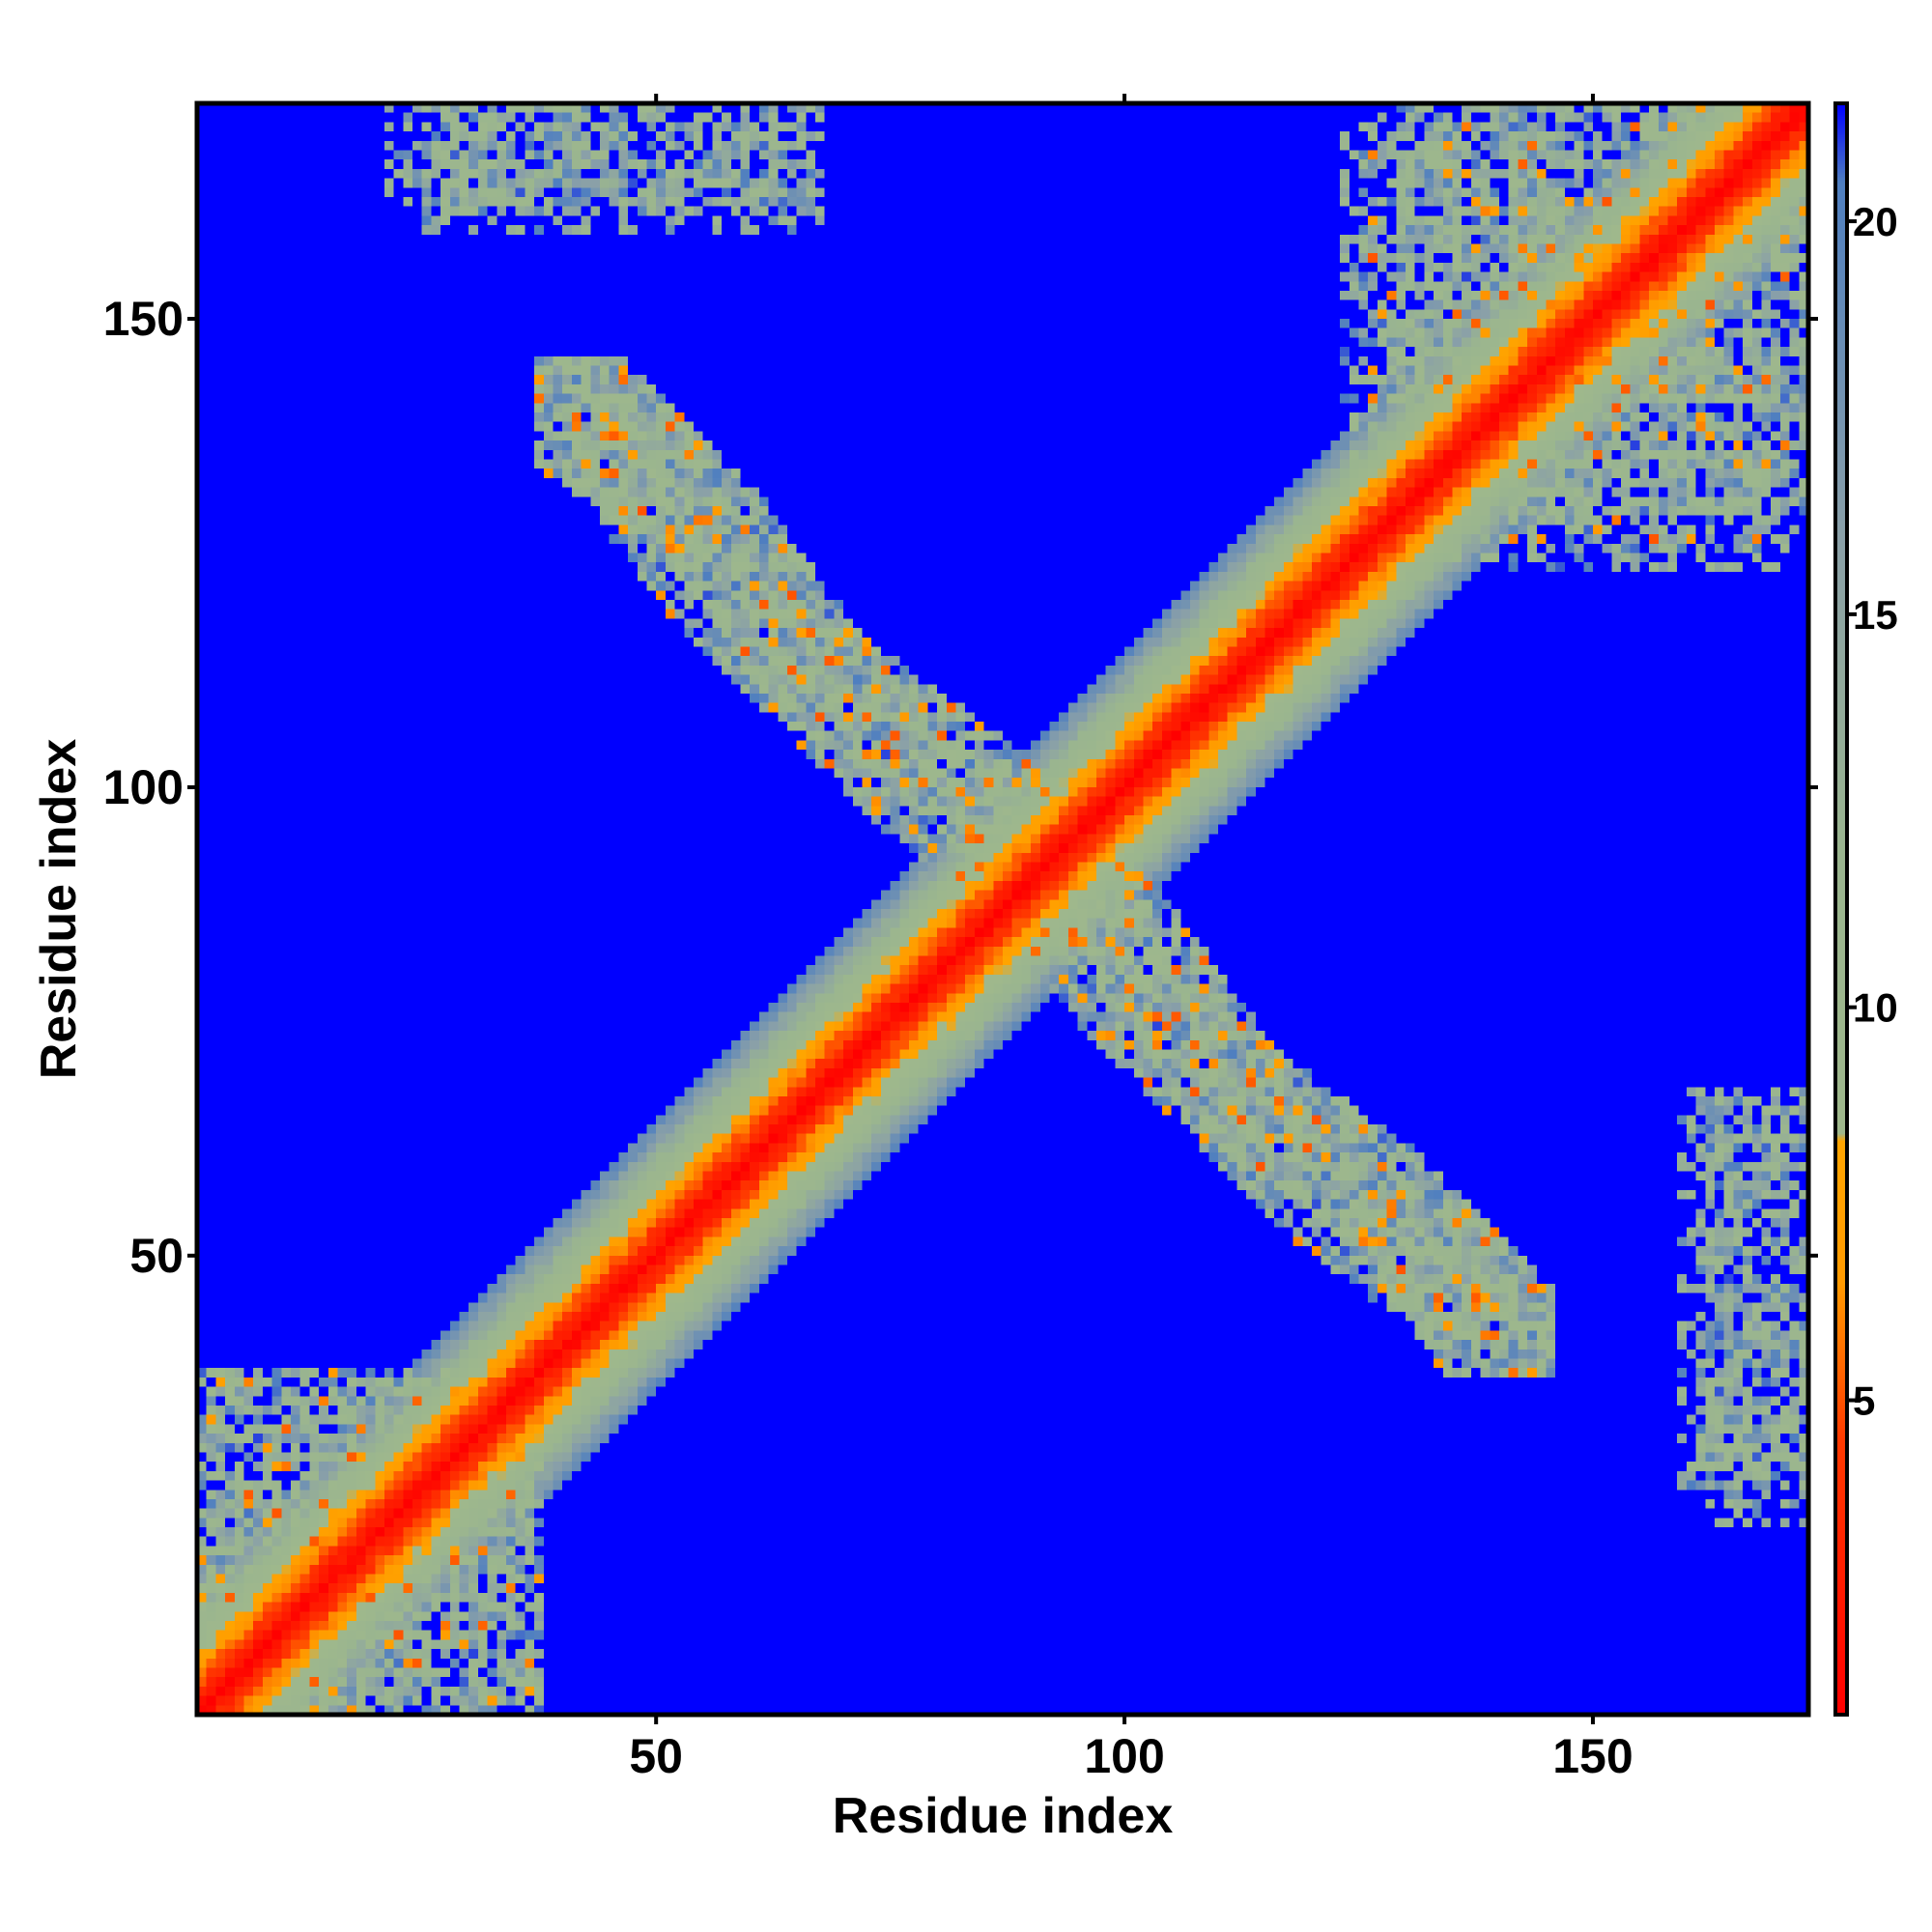 The height and width of the screenshot is (1932, 1932). Describe the element at coordinates (1875, 221) in the screenshot. I see `colorbar-tick-label: 20` at that location.